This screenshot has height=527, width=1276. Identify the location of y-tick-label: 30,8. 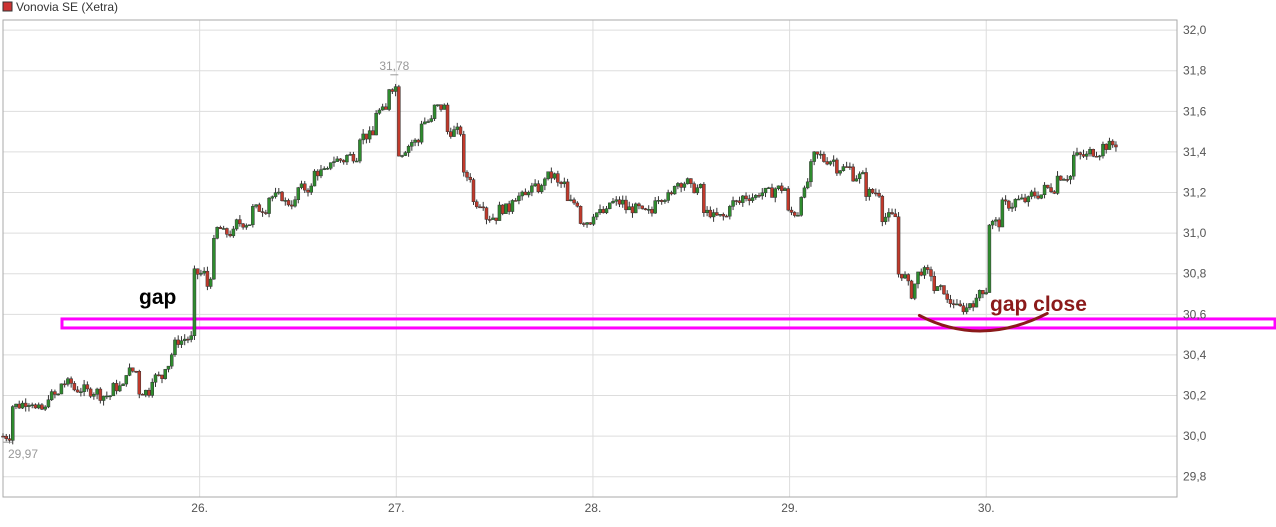
(1195, 274).